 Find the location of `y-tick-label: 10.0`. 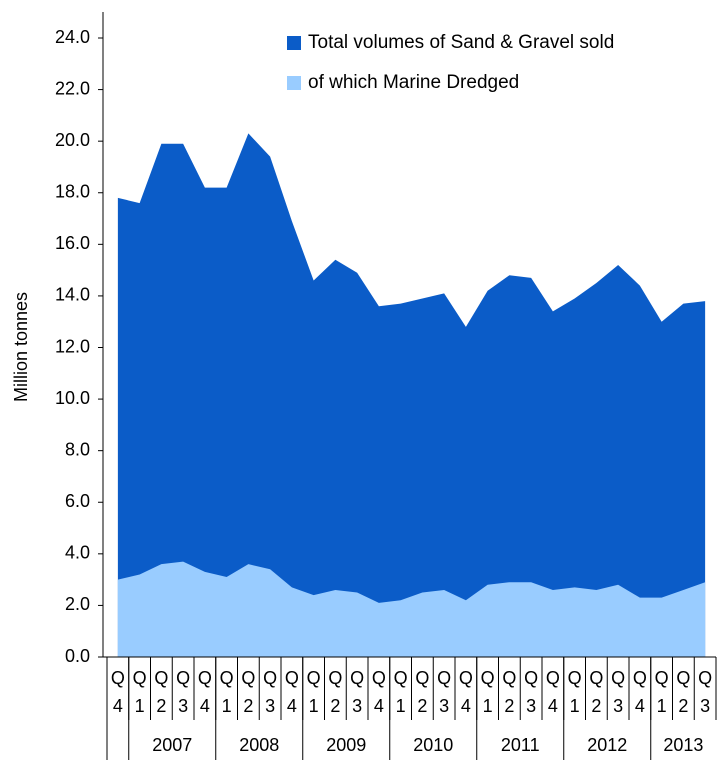

y-tick-label: 10.0 is located at coordinates (72, 398).